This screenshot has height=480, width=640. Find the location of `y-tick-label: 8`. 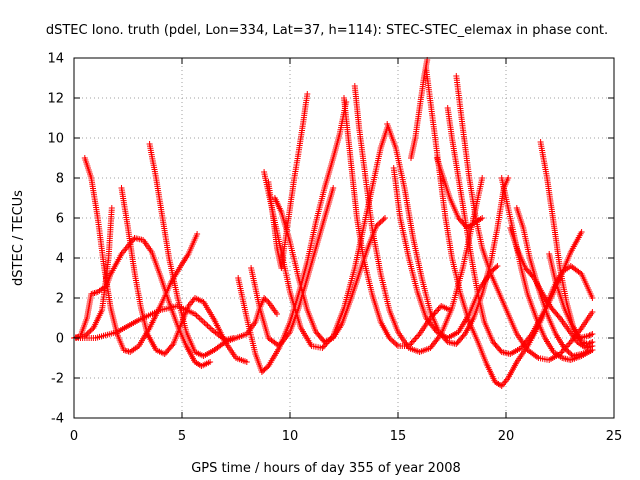

y-tick-label: 8 is located at coordinates (60, 179).